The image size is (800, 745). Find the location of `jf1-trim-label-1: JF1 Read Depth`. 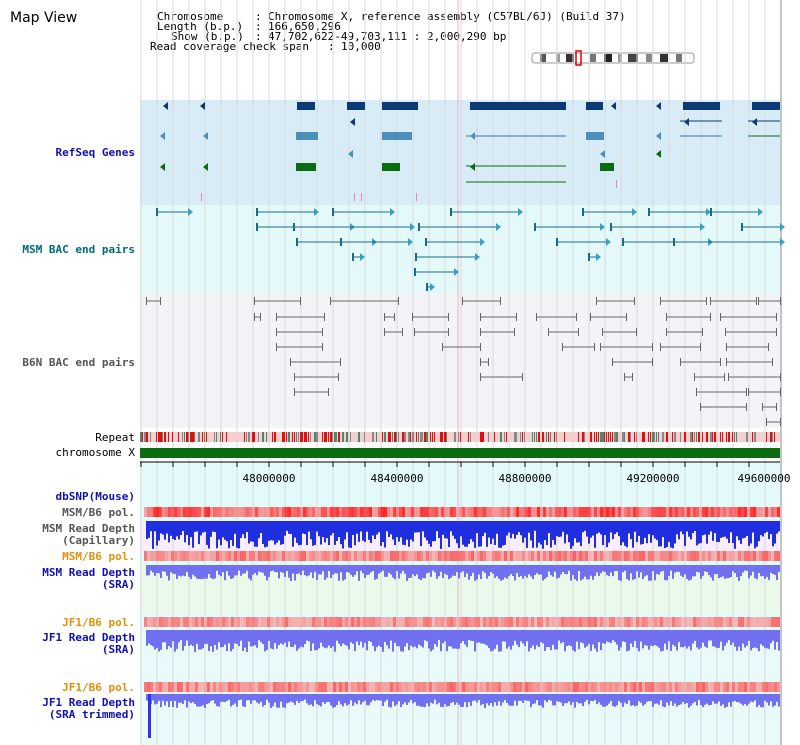

jf1-trim-label-1: JF1 Read Depth is located at coordinates (88, 702).